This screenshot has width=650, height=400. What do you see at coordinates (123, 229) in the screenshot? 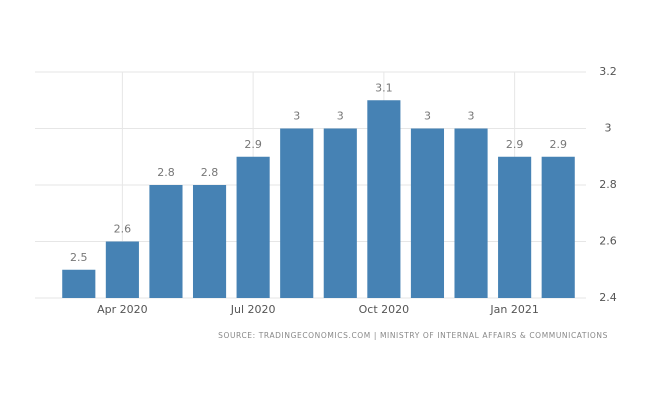
I see `data-label: 2.6` at bounding box center [123, 229].